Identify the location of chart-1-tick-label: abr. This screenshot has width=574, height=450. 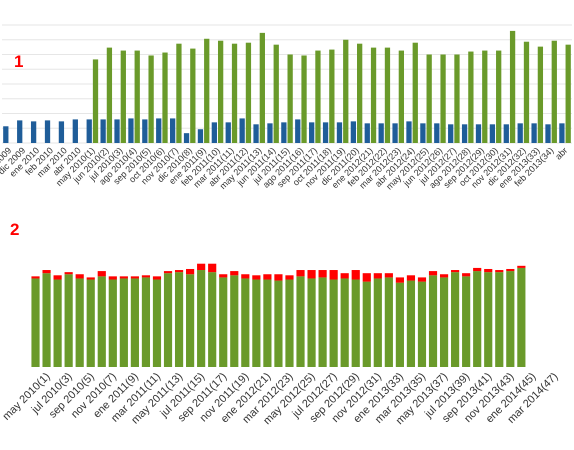
(561, 153).